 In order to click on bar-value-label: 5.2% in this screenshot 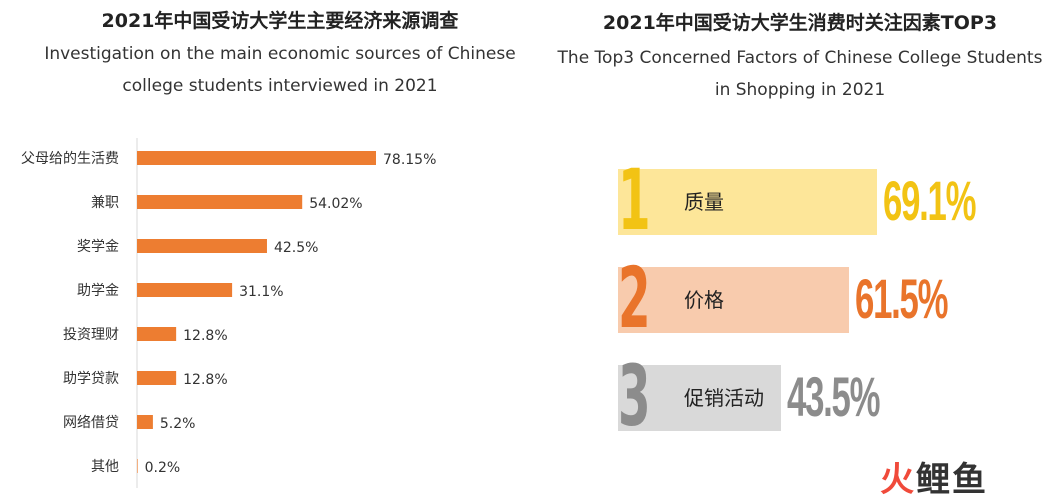, I will do `click(178, 424)`.